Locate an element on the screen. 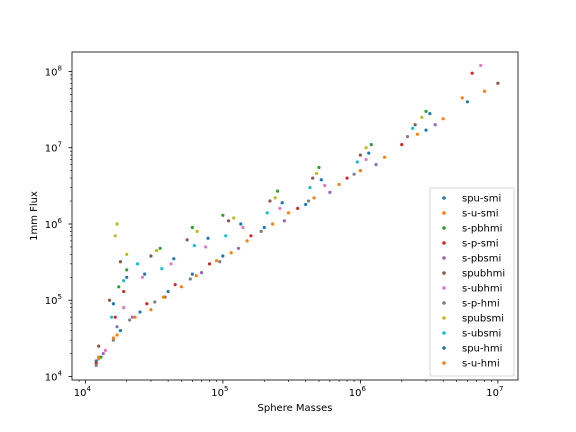  legend-label: s-p-smi is located at coordinates (480, 244).